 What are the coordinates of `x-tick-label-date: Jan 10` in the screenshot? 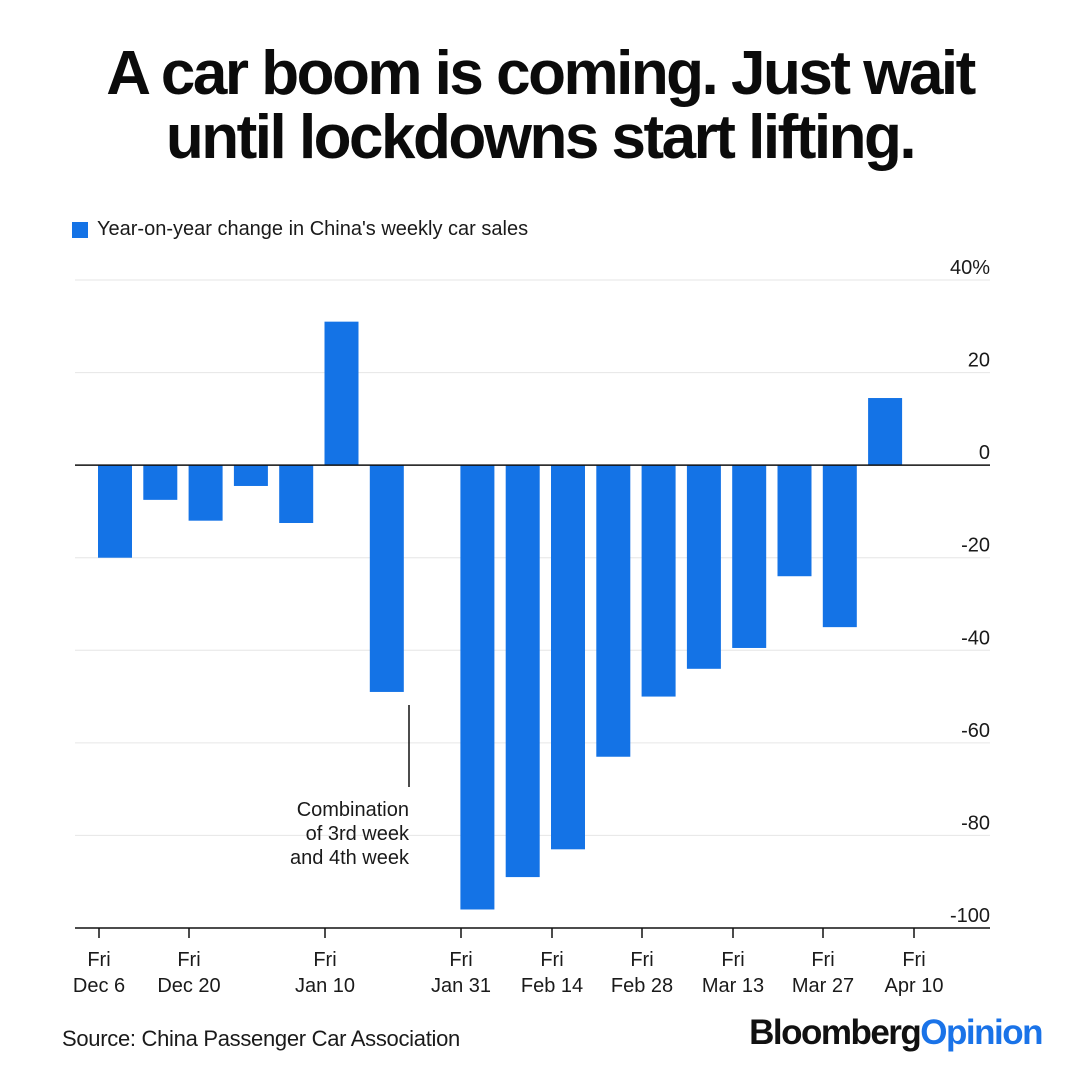 It's located at (325, 986).